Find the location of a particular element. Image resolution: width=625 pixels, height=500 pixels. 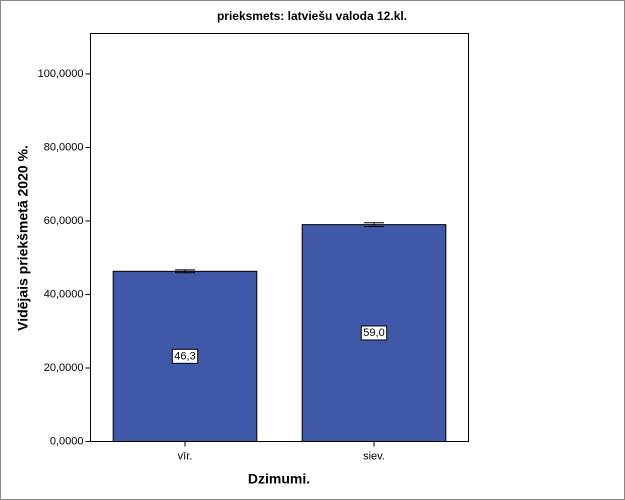

value-label: 46,3 is located at coordinates (184, 356).